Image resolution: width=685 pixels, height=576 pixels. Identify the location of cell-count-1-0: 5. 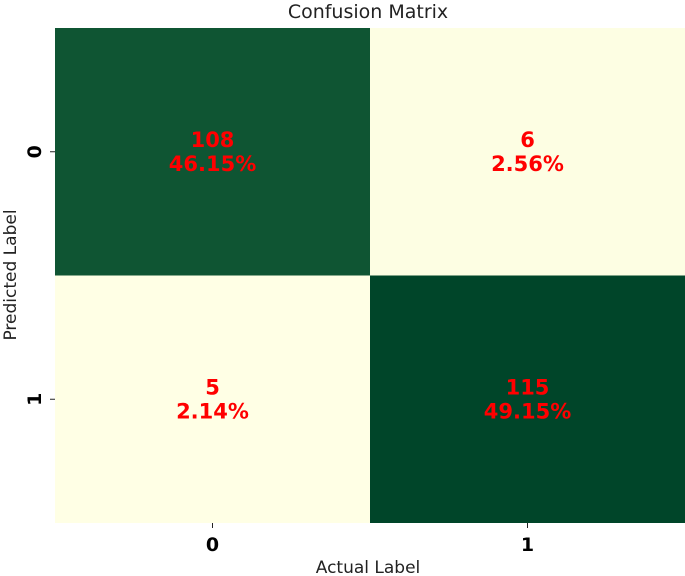
(212, 387).